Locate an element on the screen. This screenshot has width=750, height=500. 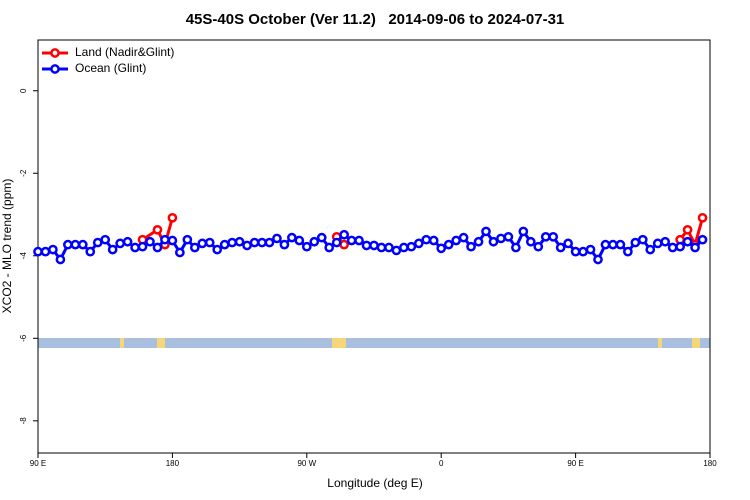
y-axis-label: XCO2 - MLO trend (ppm) is located at coordinates (7, 246).